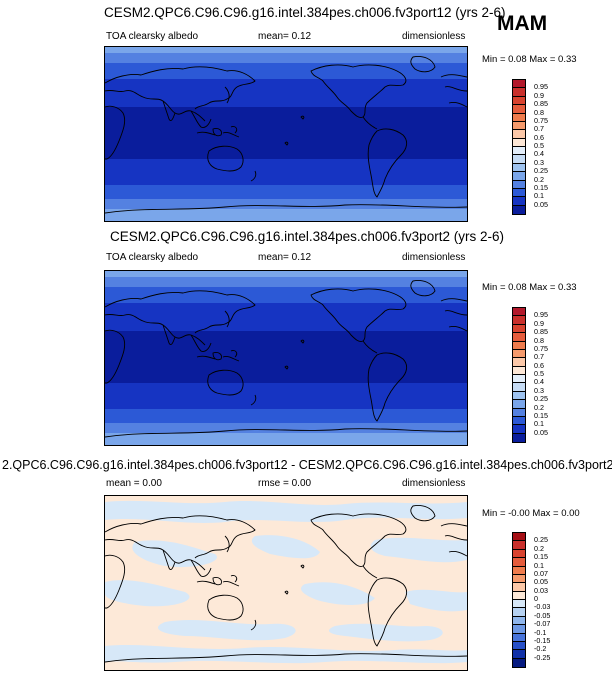 The height and width of the screenshot is (681, 612). Describe the element at coordinates (434, 257) in the screenshot. I see `panel-2-units: dimensionless` at that location.